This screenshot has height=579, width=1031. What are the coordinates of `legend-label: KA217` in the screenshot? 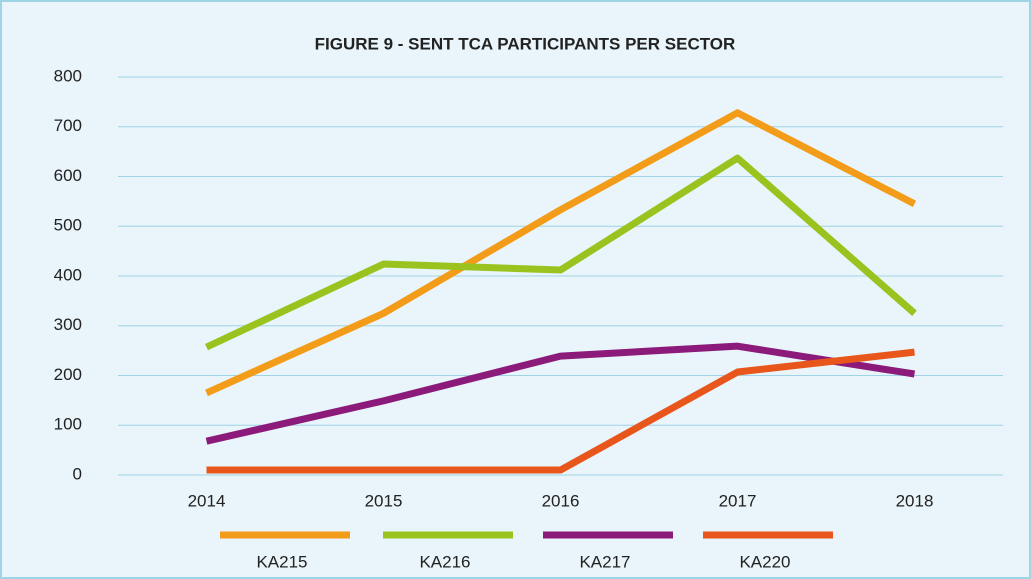 It's located at (604, 561).